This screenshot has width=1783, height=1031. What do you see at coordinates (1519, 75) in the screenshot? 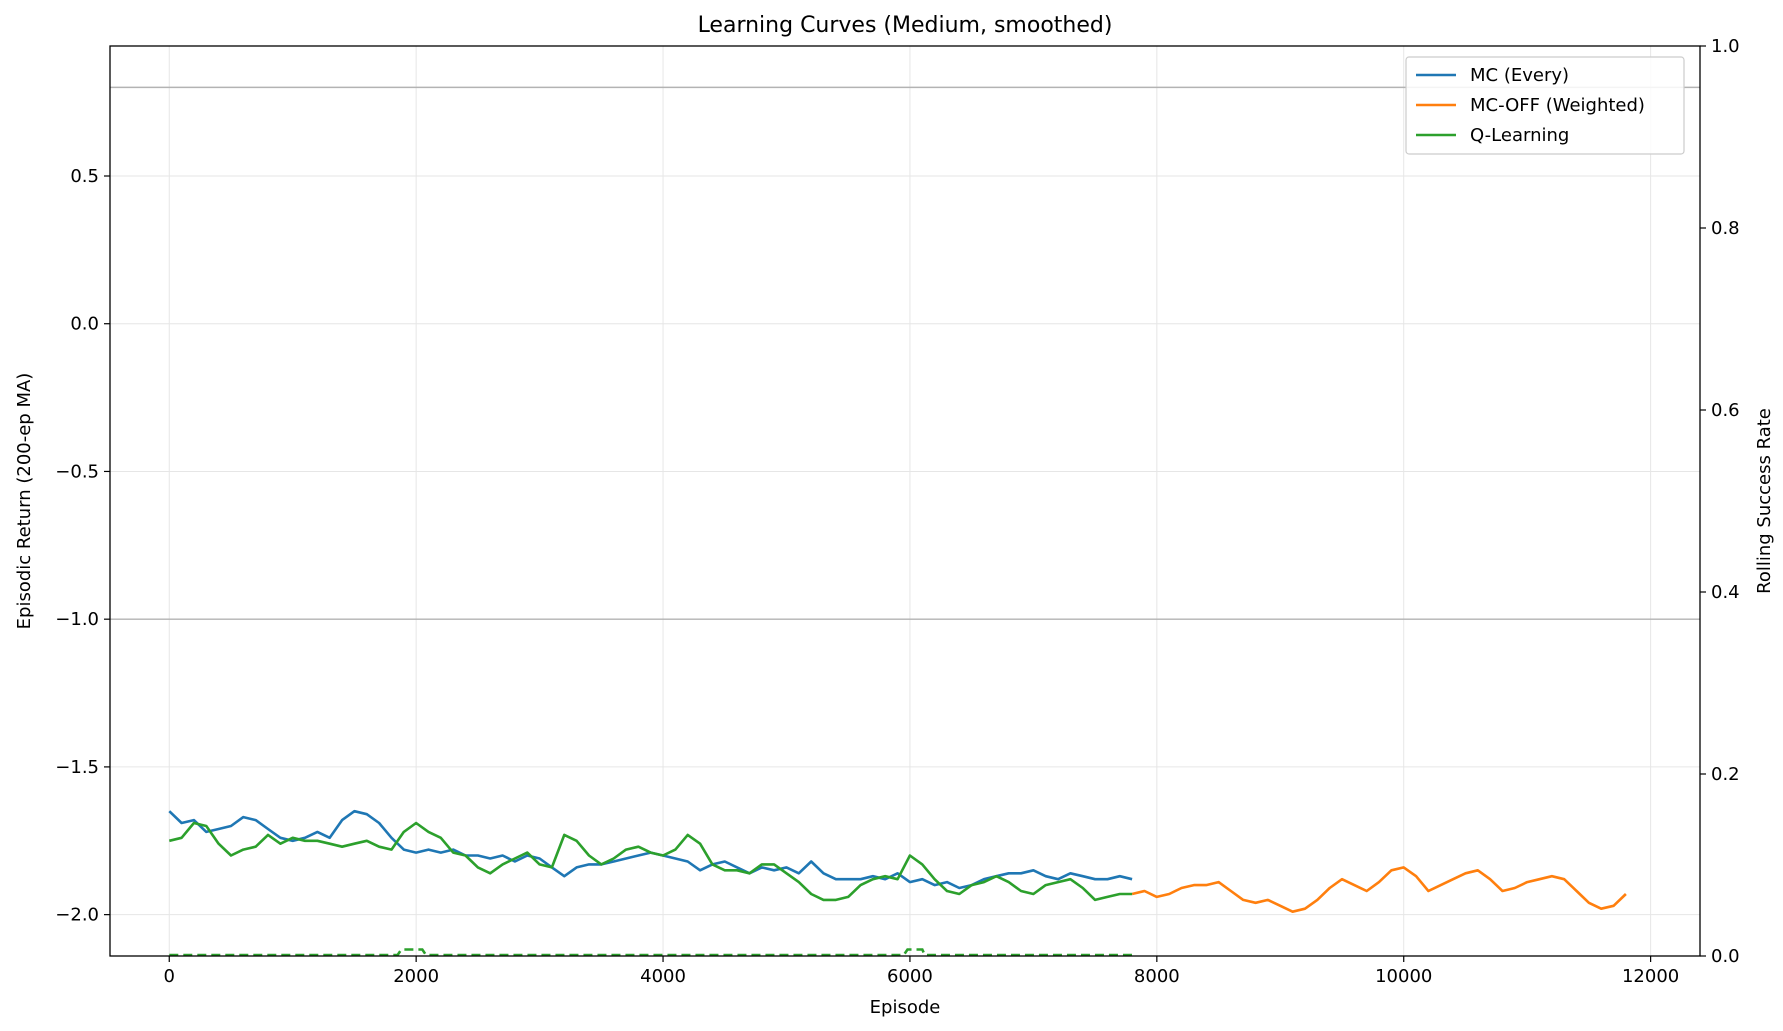
I see `legend-label-mc-every: MC (Every)` at bounding box center [1519, 75].